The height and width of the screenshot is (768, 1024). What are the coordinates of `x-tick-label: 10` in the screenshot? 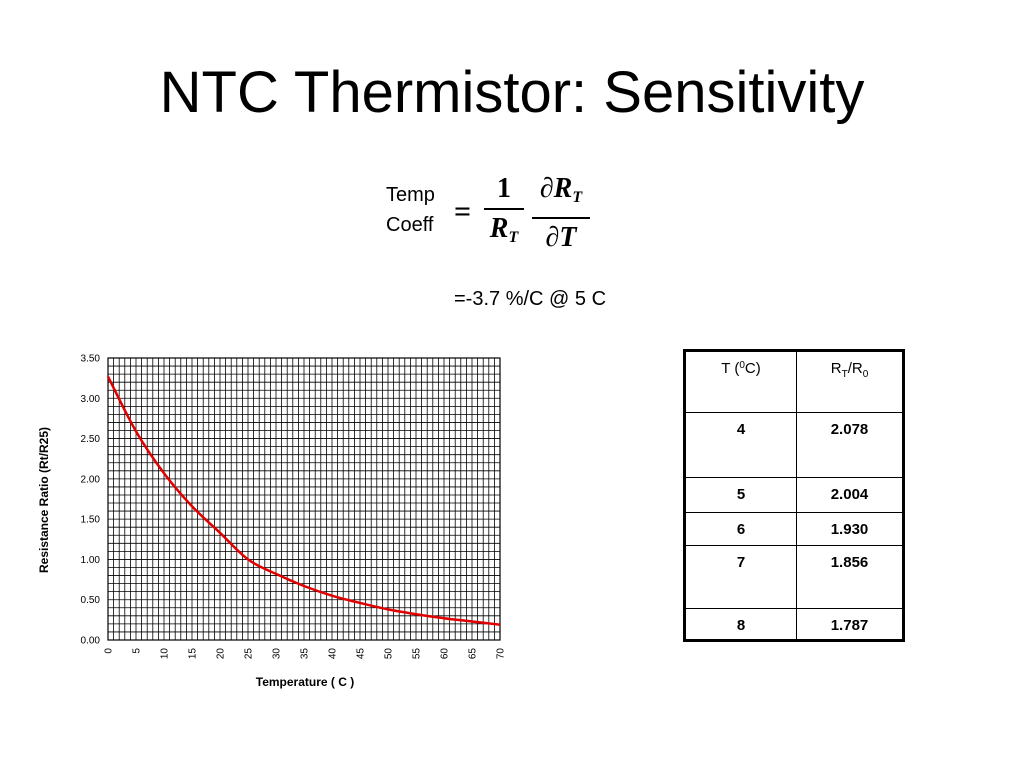 It's located at (165, 654).